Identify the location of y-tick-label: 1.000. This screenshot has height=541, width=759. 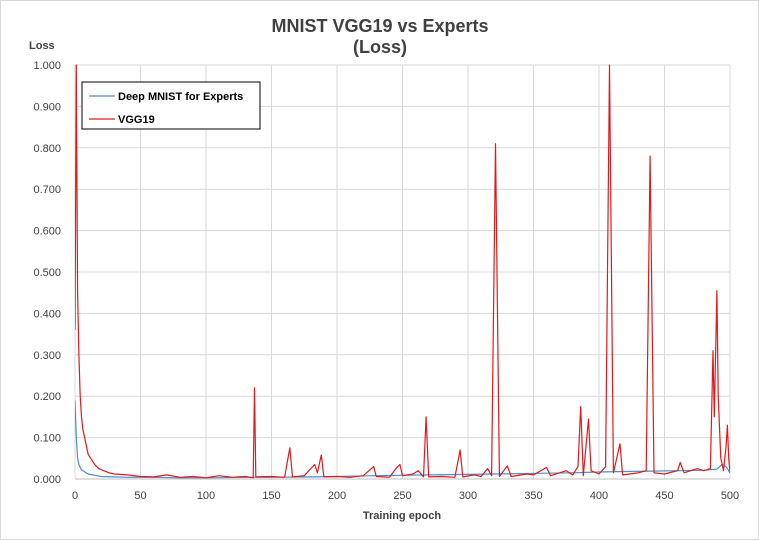
(47, 66).